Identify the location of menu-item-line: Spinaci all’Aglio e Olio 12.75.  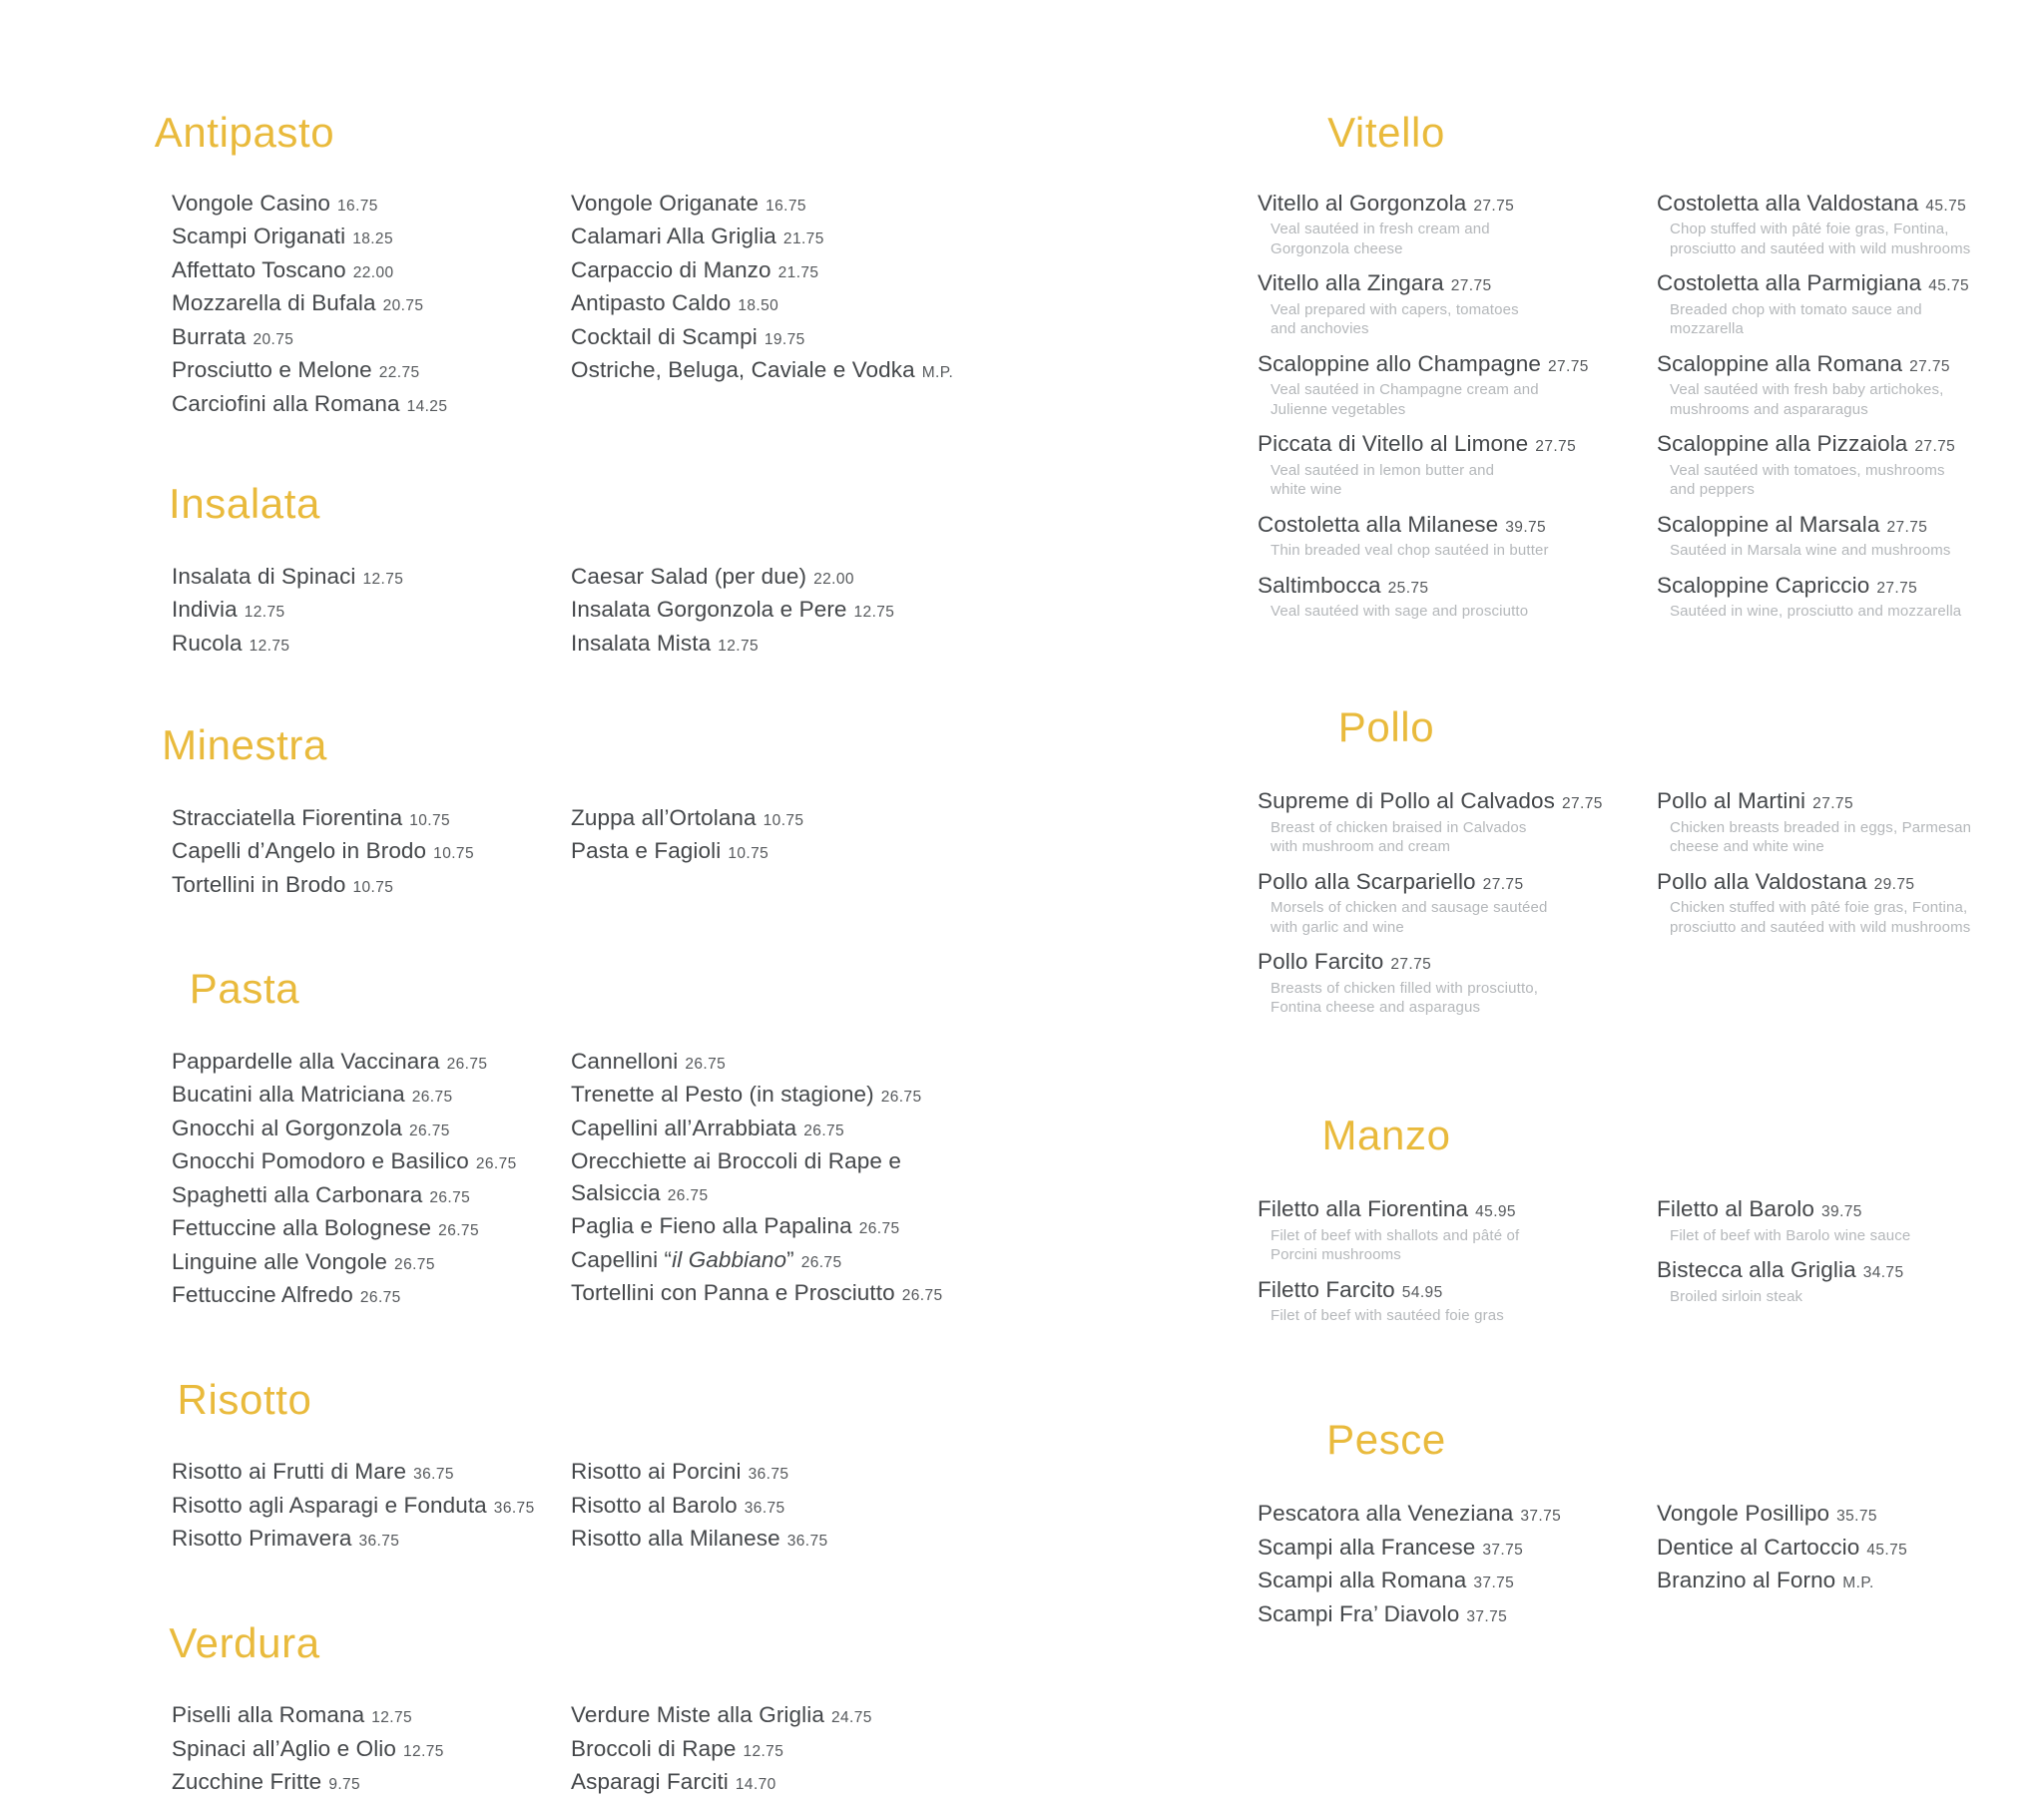
(371, 1749).